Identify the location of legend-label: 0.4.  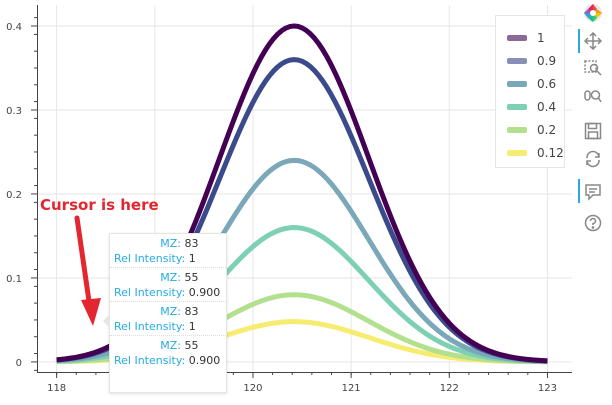
(547, 106).